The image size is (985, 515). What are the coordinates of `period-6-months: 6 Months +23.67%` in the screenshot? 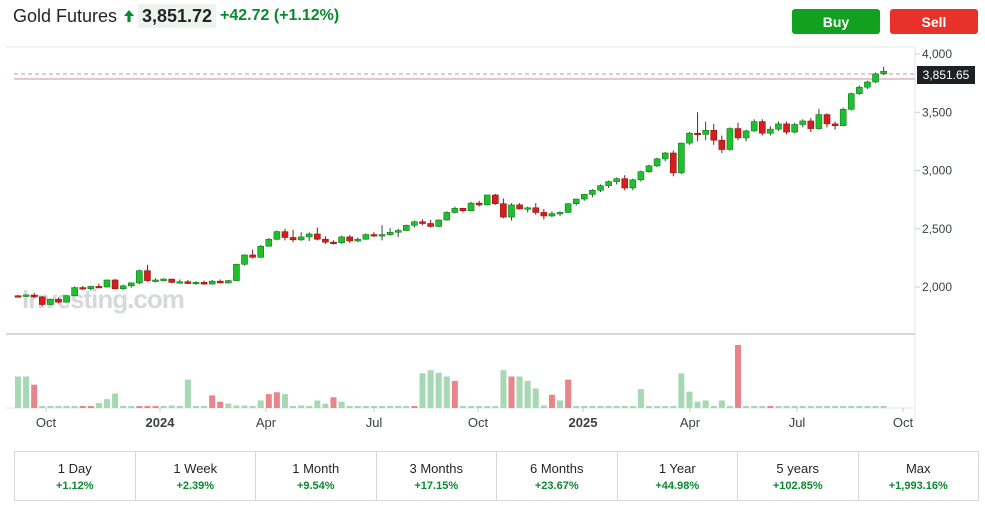 It's located at (557, 476).